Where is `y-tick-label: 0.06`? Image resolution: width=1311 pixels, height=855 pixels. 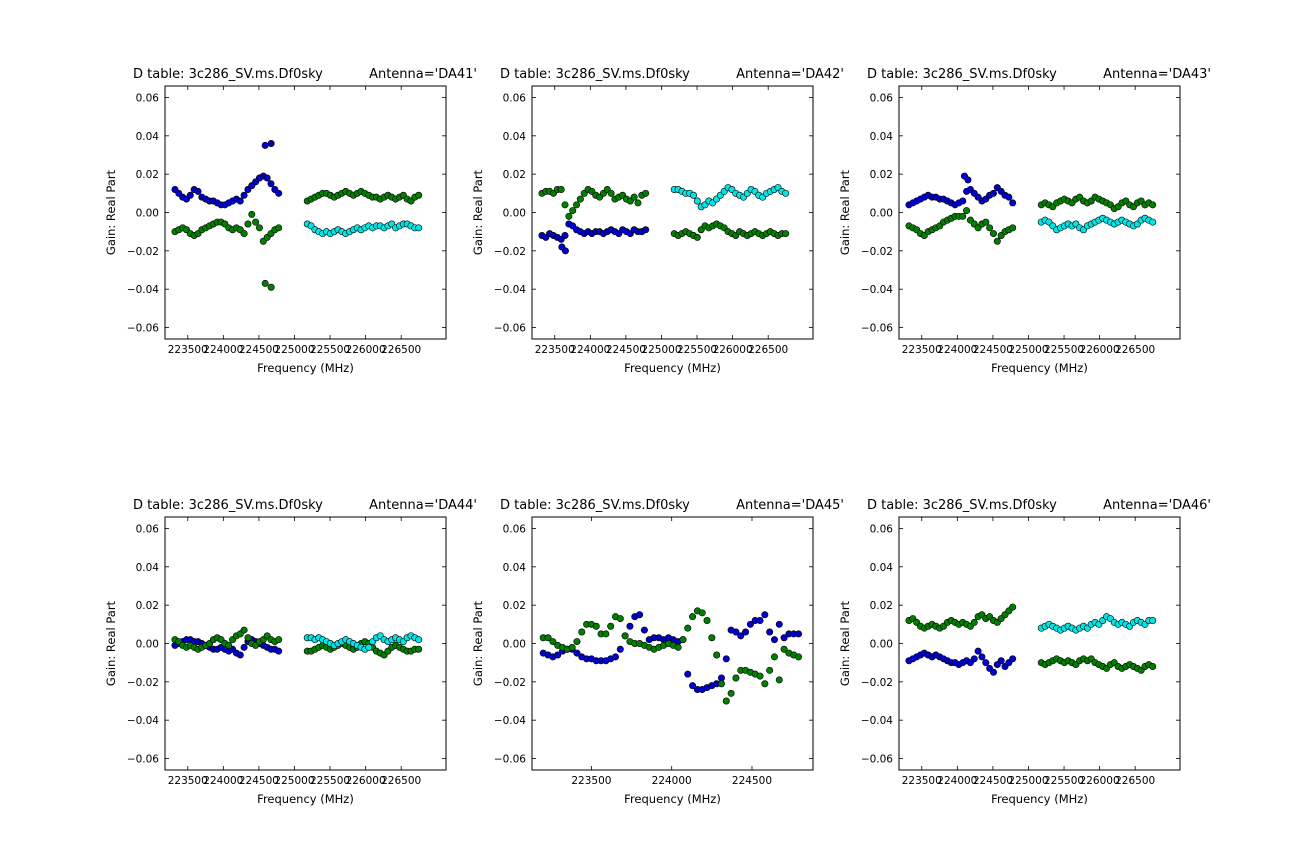 y-tick-label: 0.06 is located at coordinates (148, 99).